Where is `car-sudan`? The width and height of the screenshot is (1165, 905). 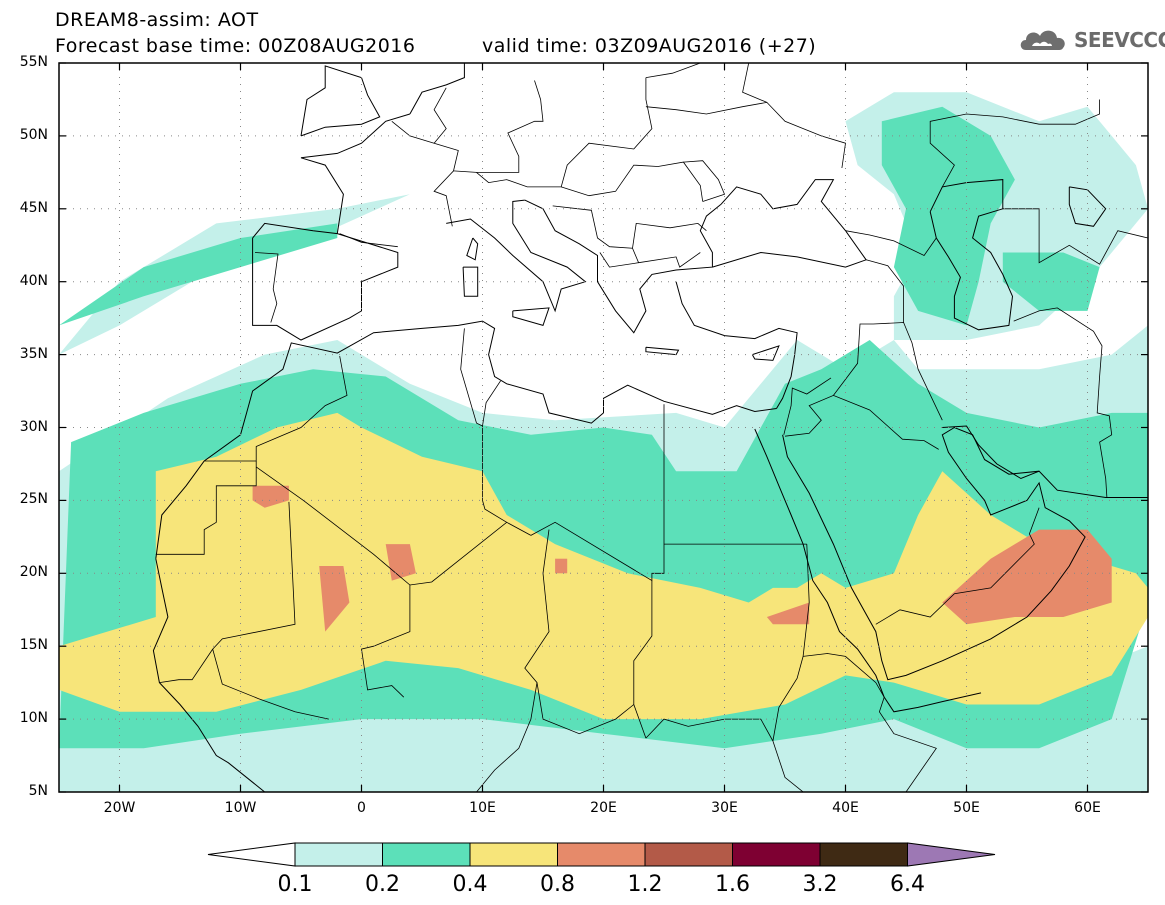 car-sudan is located at coordinates (588, 719).